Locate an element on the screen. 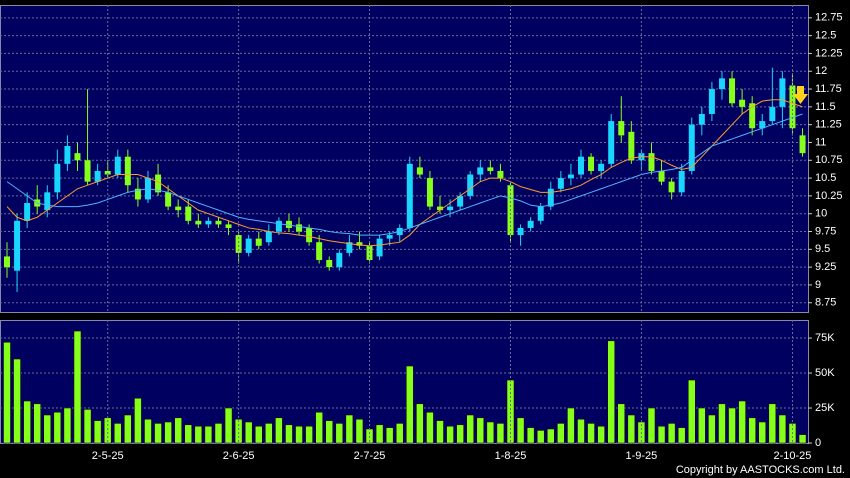 This screenshot has width=850, height=478. y-tick-label: 11.75 is located at coordinates (828, 89).